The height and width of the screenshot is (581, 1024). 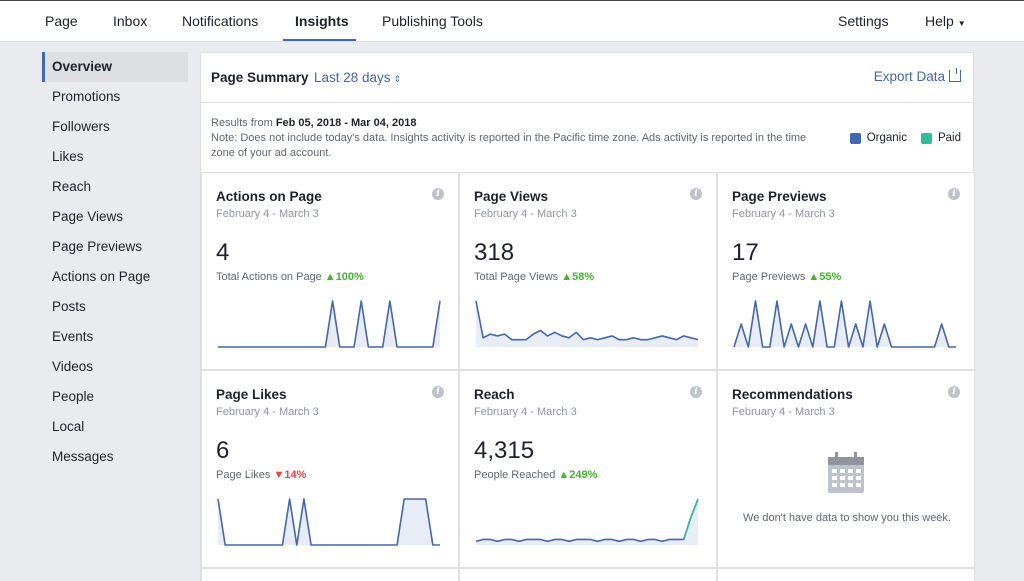 I want to click on sidebar-item-actions-on-page: Actions on Page, so click(x=101, y=276).